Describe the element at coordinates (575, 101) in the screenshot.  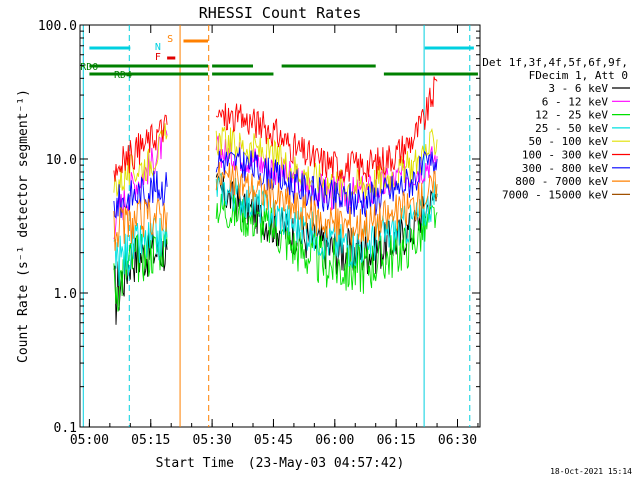
I see `legend-entry-label: 6 - 12 keV` at that location.